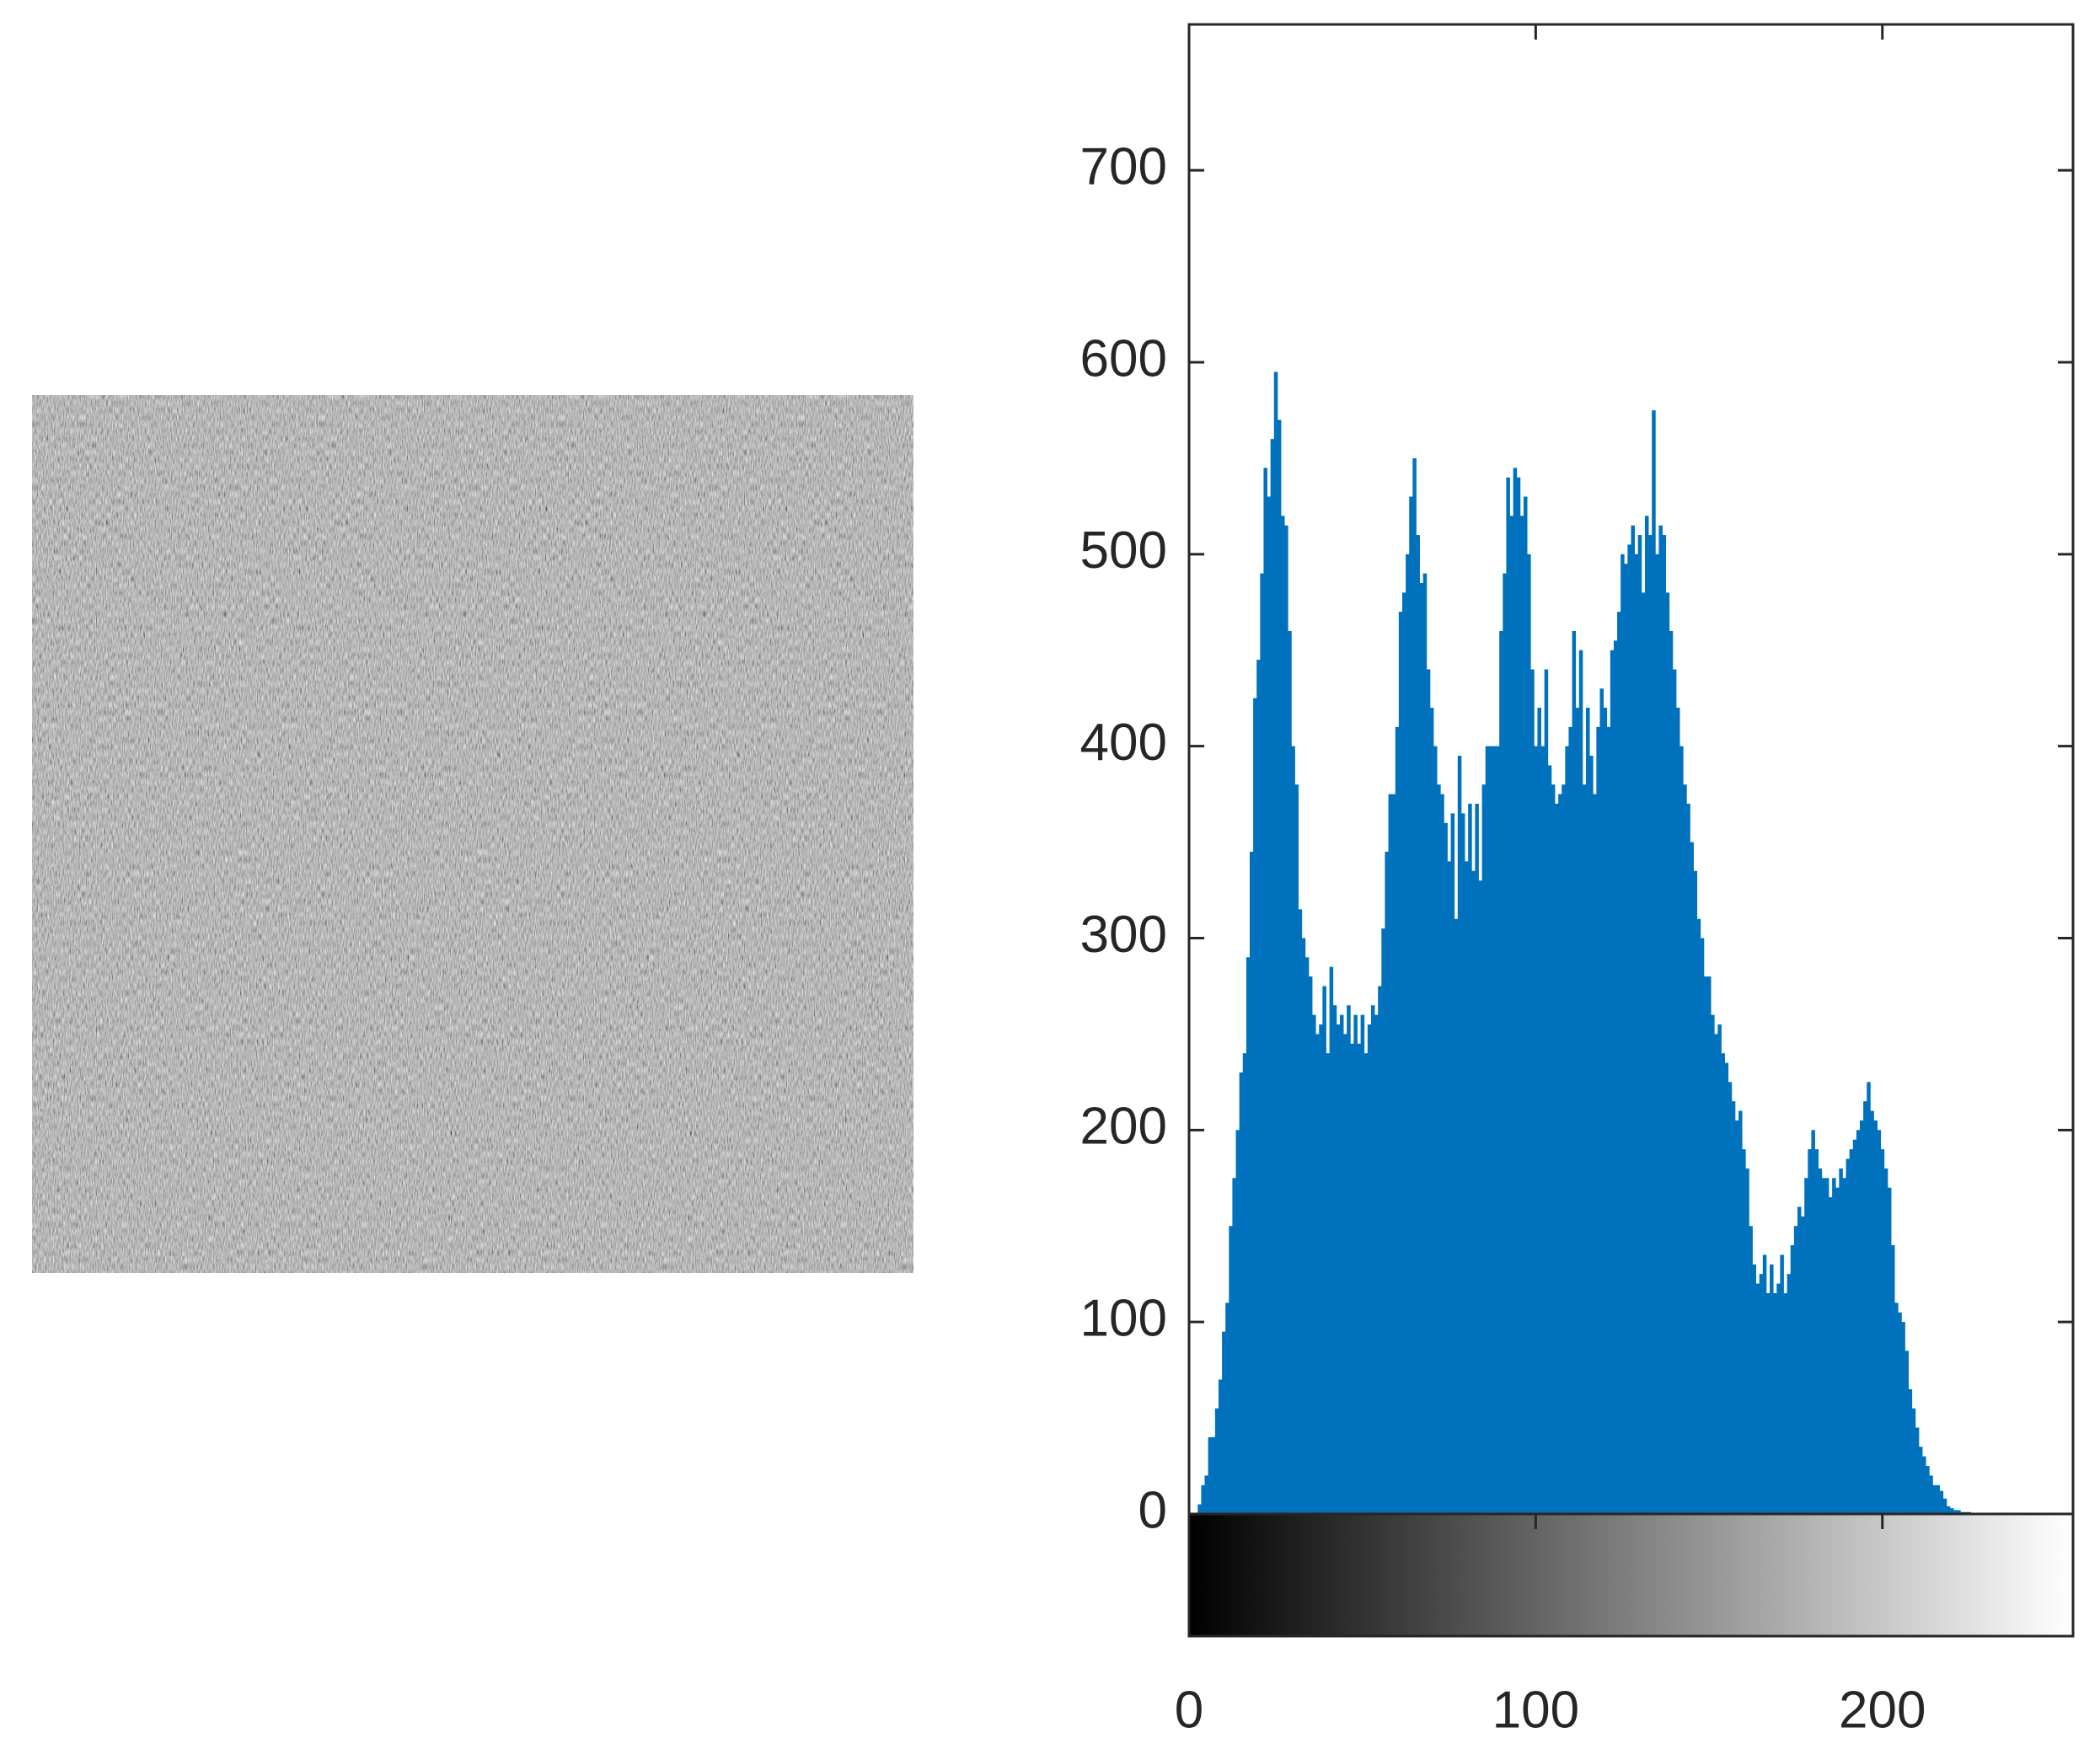  I want to click on y-tick-label: 0, so click(1152, 1510).